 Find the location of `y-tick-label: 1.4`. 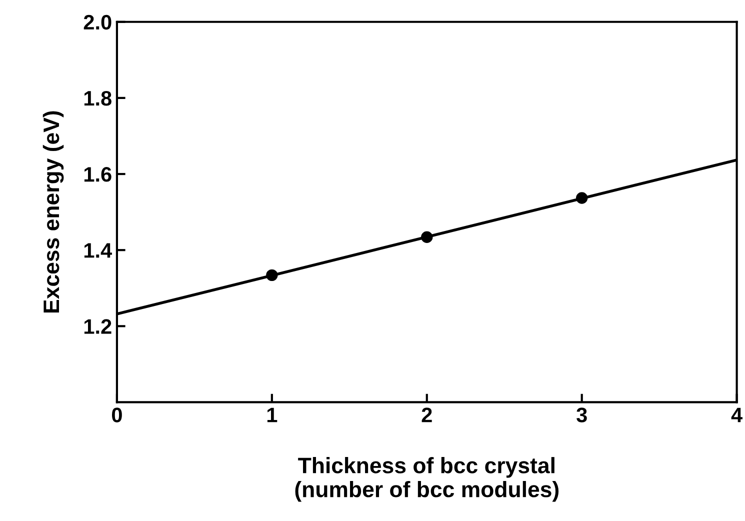

y-tick-label: 1.4 is located at coordinates (98, 250).